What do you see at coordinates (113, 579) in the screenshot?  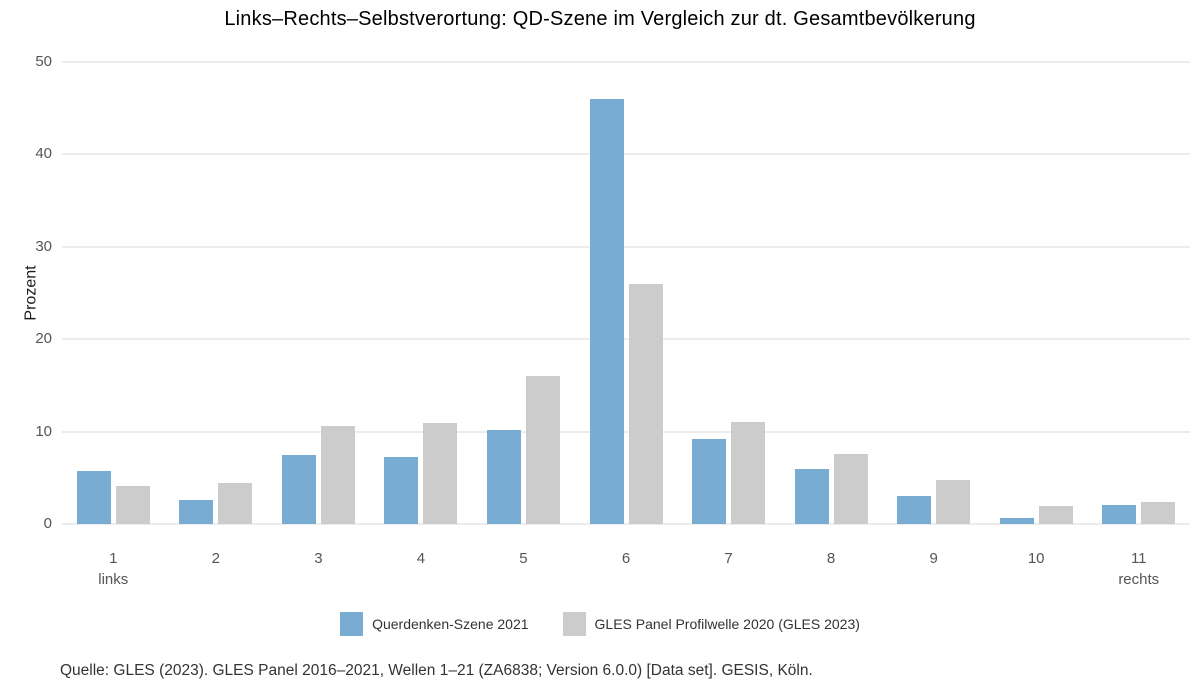 I see `x-axis-sublabel-links: links` at bounding box center [113, 579].